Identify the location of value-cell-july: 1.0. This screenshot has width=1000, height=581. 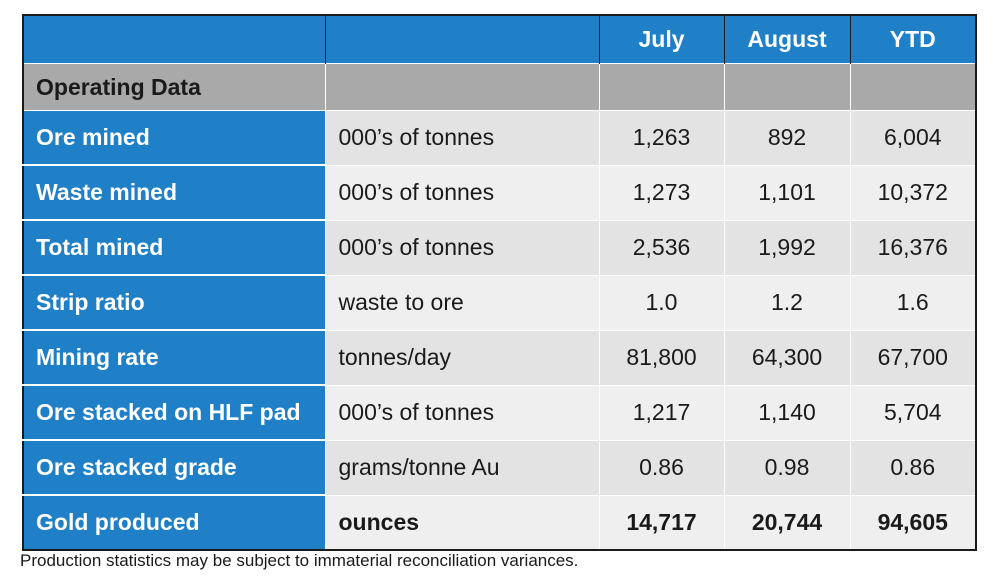
(661, 302).